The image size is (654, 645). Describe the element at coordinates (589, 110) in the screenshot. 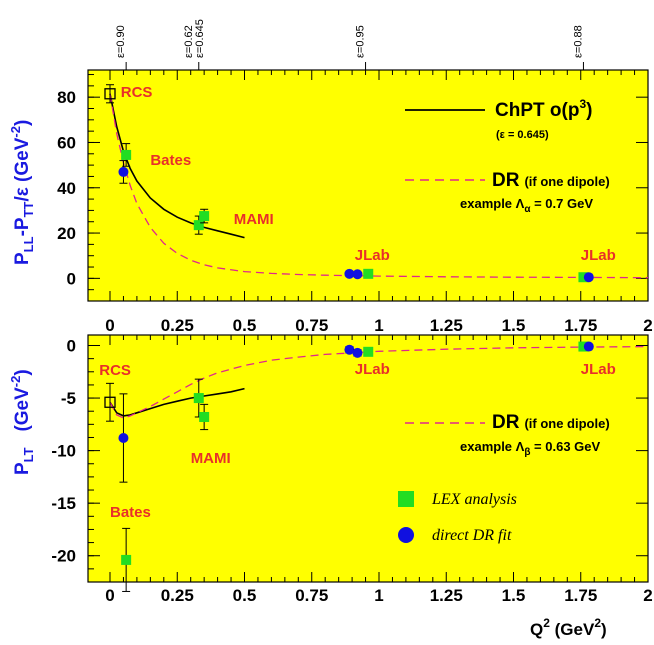

I see `legend-chpt-close: )` at that location.